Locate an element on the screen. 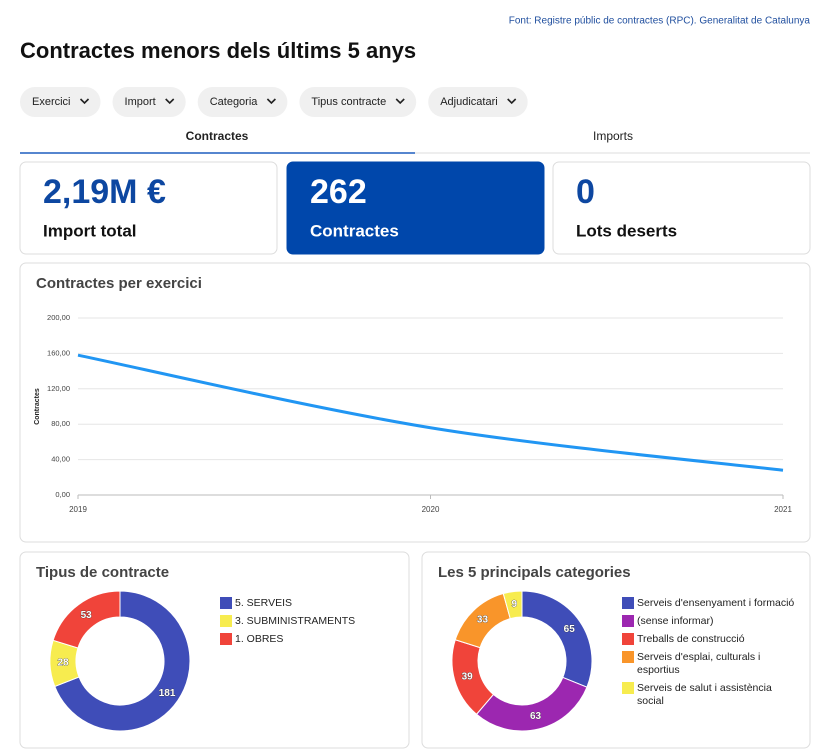 This screenshot has height=756, width=829. kpi-card: 262 Contractes is located at coordinates (415, 208).